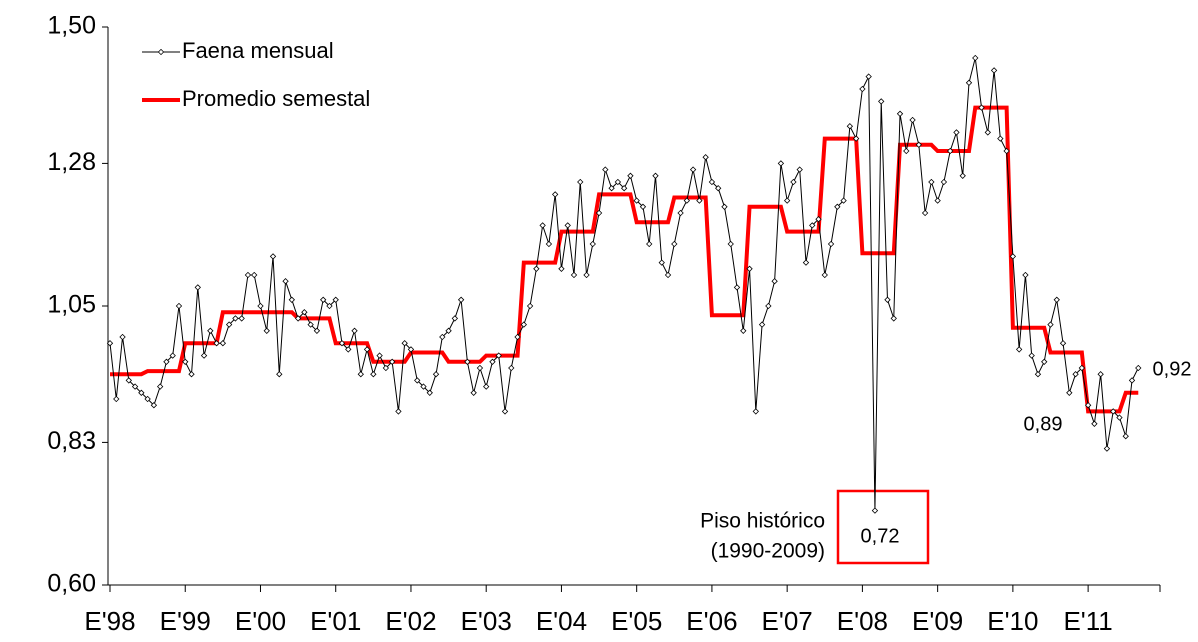 The height and width of the screenshot is (642, 1198). Describe the element at coordinates (71, 162) in the screenshot. I see `y-tick-label: 1,28` at that location.